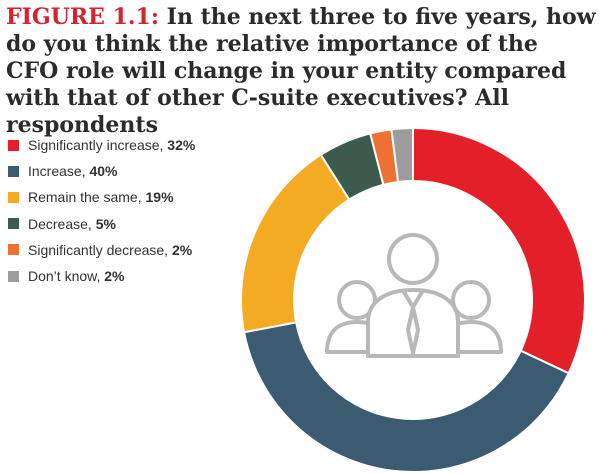 The height and width of the screenshot is (474, 600). Describe the element at coordinates (85, 197) in the screenshot. I see `legend-label: Remain the same,` at that location.